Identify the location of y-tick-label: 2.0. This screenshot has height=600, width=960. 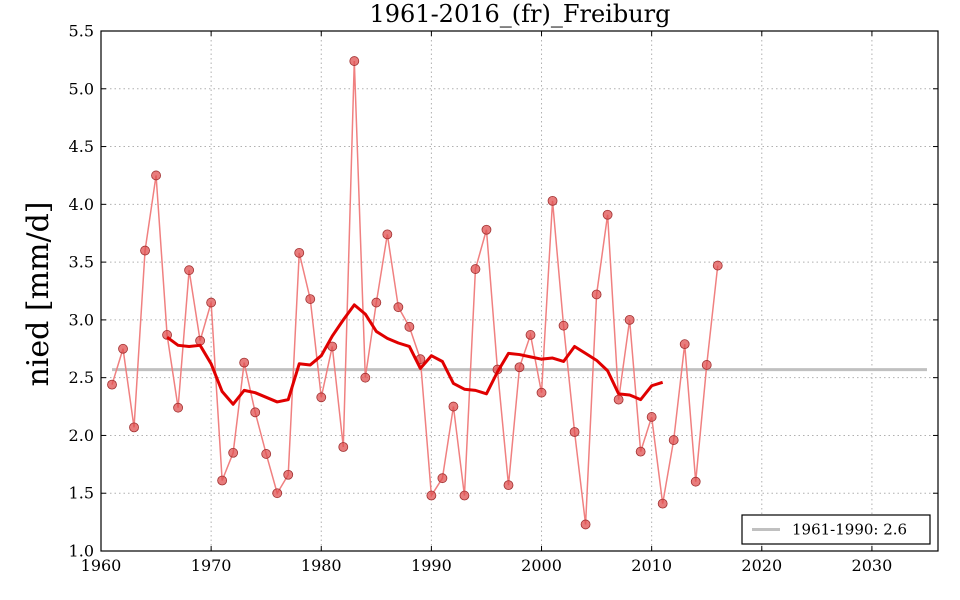
(81, 435).